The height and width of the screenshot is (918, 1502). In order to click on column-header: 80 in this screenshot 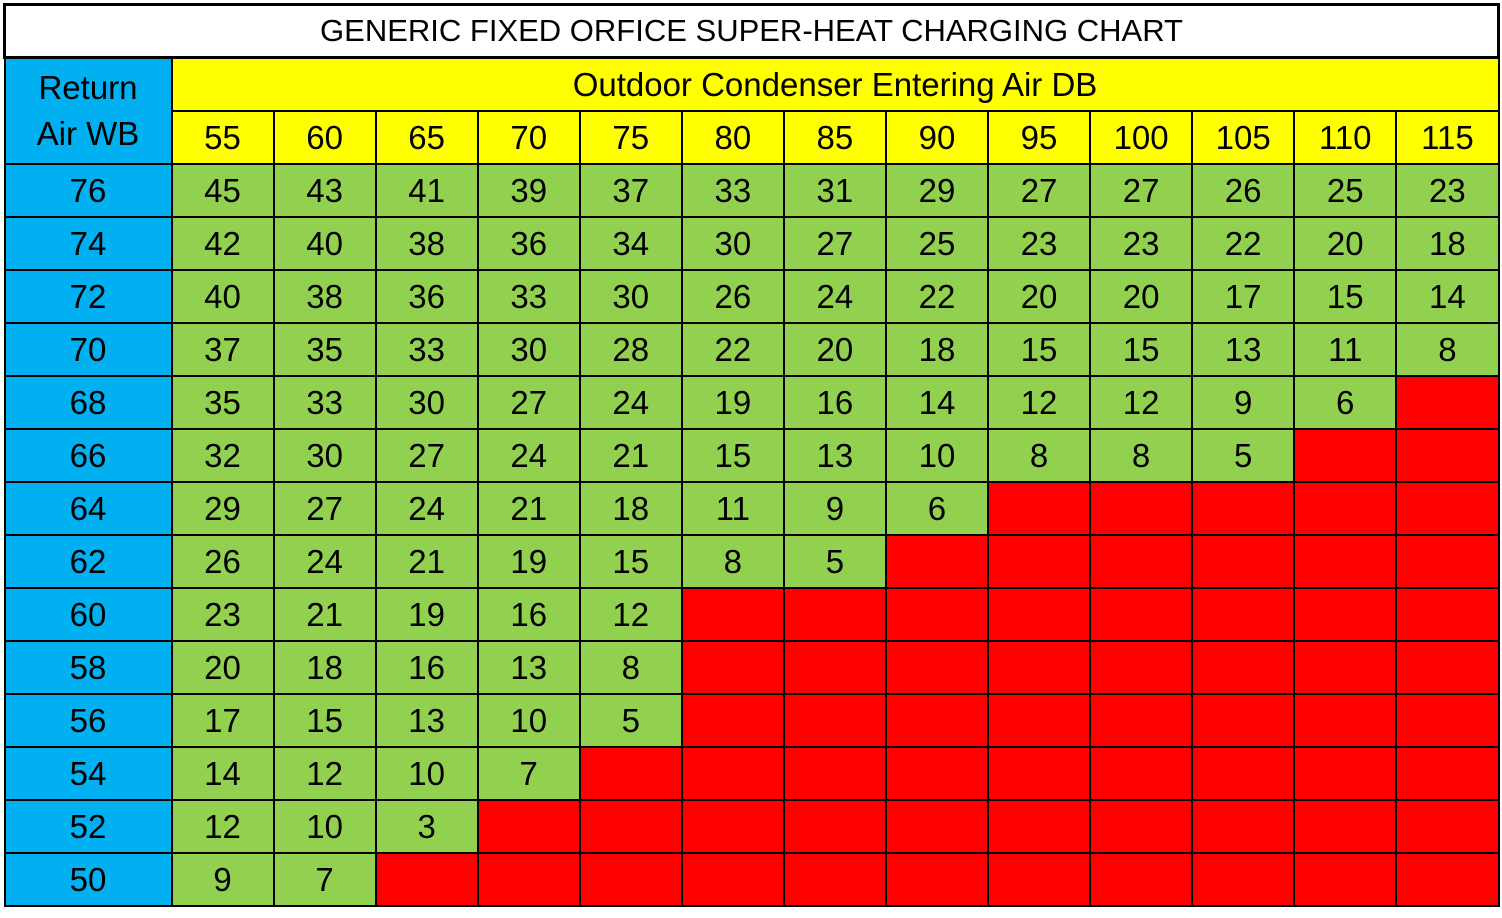, I will do `click(732, 137)`.